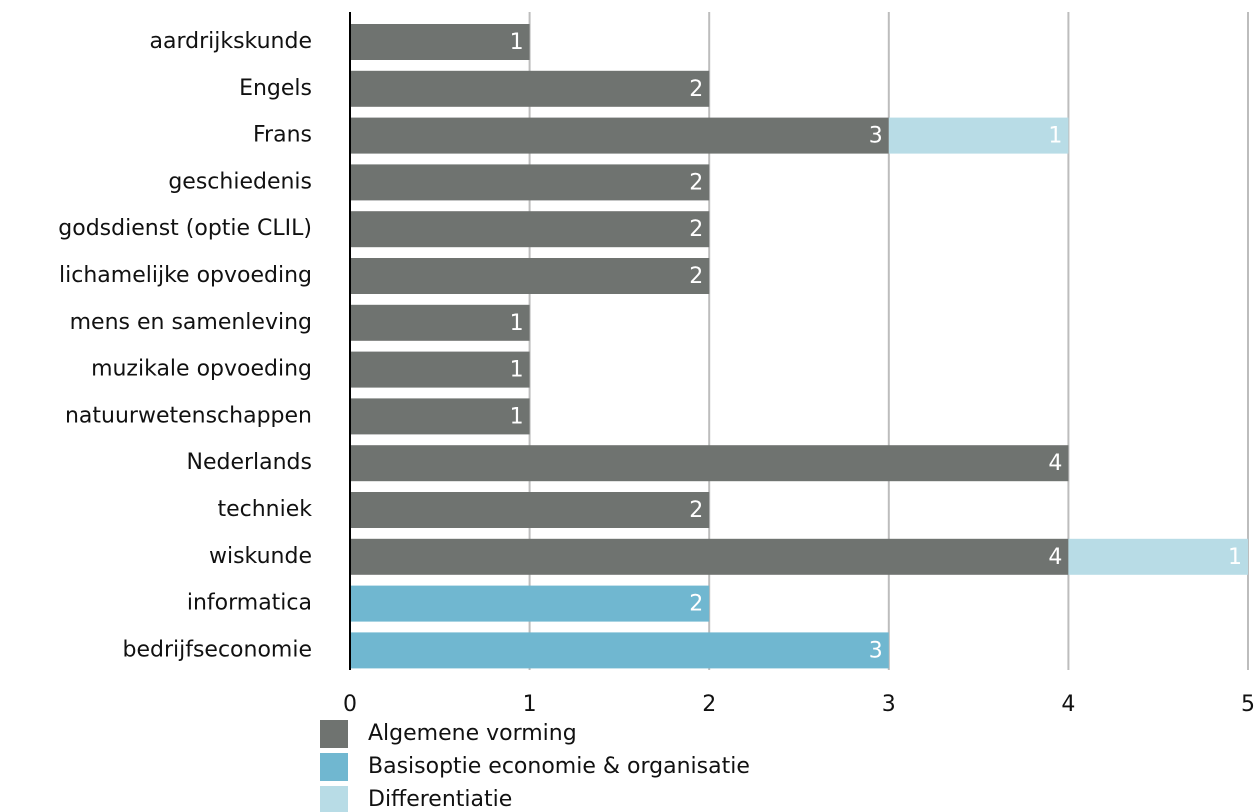 The width and height of the screenshot is (1259, 812). Describe the element at coordinates (559, 766) in the screenshot. I see `legend-label: Basisoptie economie & organisatie` at that location.